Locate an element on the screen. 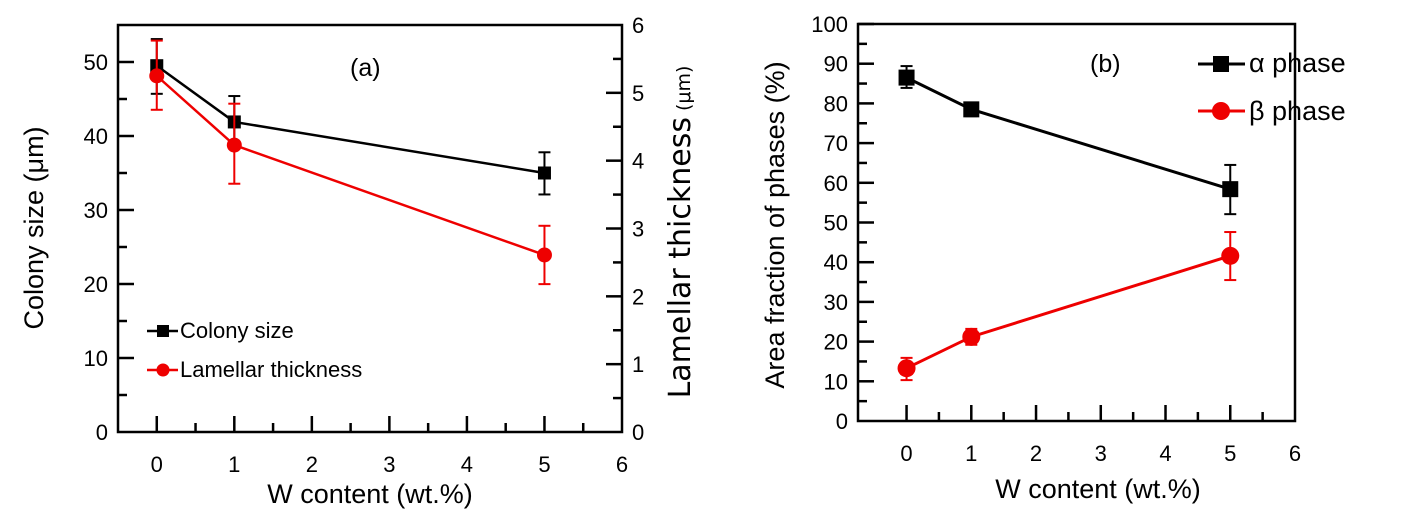 The image size is (1401, 518). panel-b-y-tick-label: 0 is located at coordinates (842, 421).